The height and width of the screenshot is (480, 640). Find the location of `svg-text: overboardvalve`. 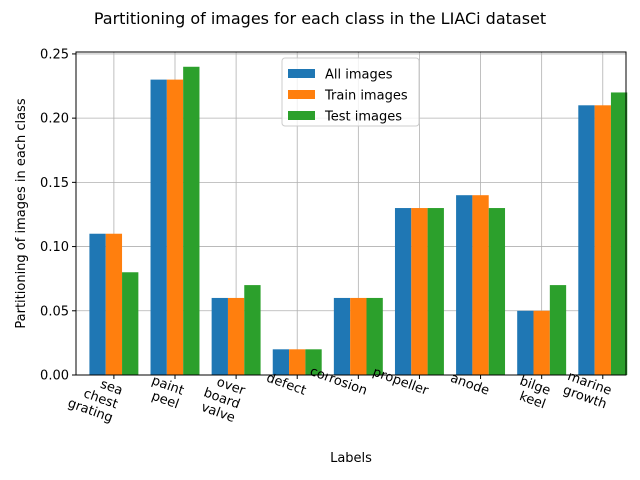

svg-text: overboardvalve is located at coordinates (222, 399).